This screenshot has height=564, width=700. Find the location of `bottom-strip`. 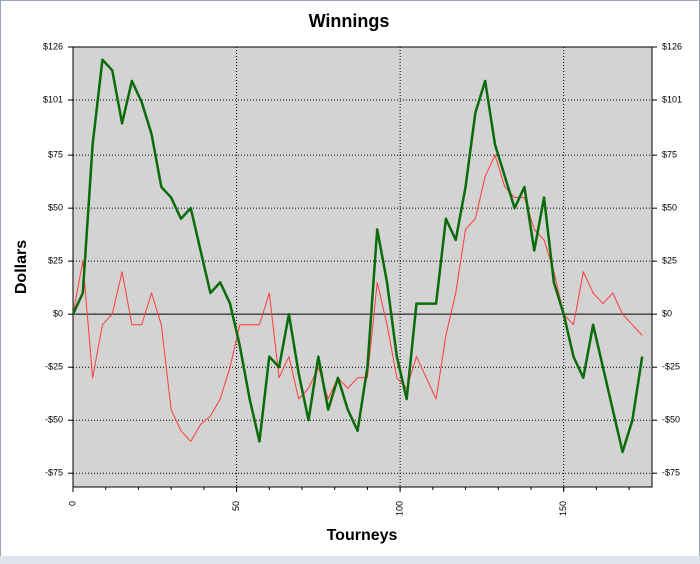

bottom-strip is located at coordinates (350, 560).